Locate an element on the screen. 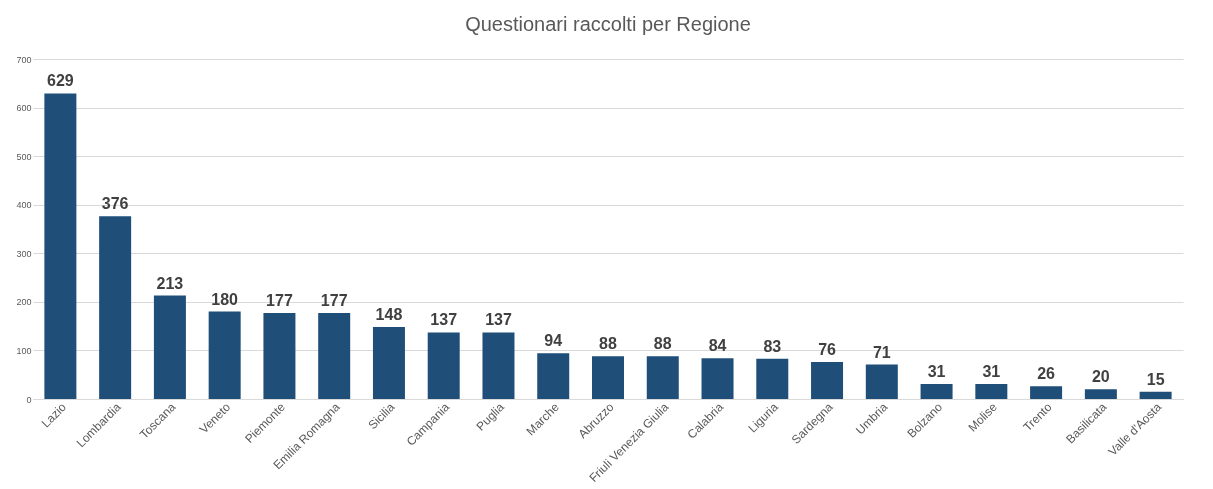 The height and width of the screenshot is (489, 1213). y-tick-label: 100 is located at coordinates (24, 350).